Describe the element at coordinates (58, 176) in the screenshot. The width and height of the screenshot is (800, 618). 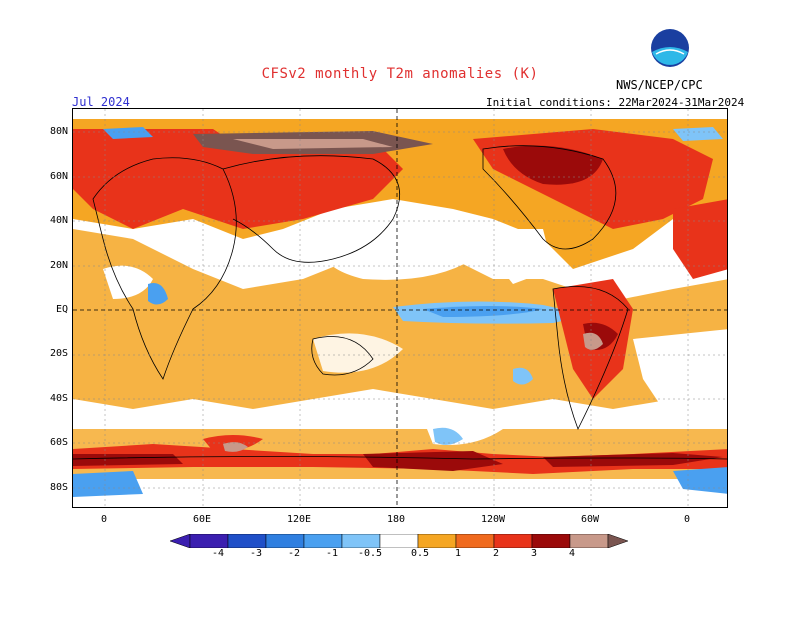
I see `lat-label-60n: 60N` at that location.